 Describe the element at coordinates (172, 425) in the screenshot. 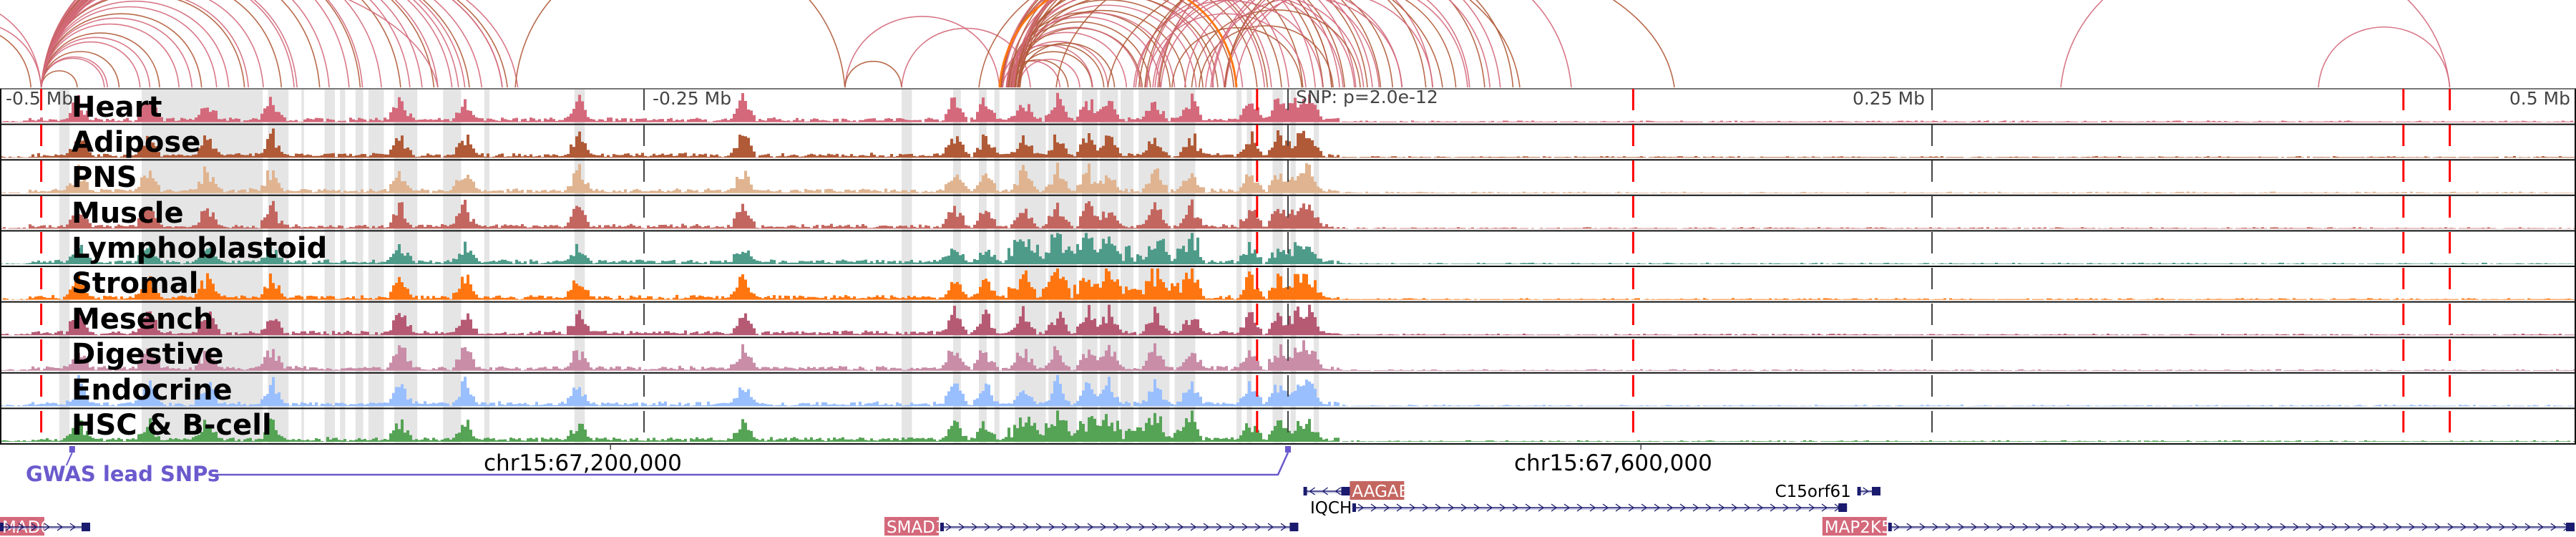

I see `track-label-hsc-bcell: HSC & B-cell` at that location.